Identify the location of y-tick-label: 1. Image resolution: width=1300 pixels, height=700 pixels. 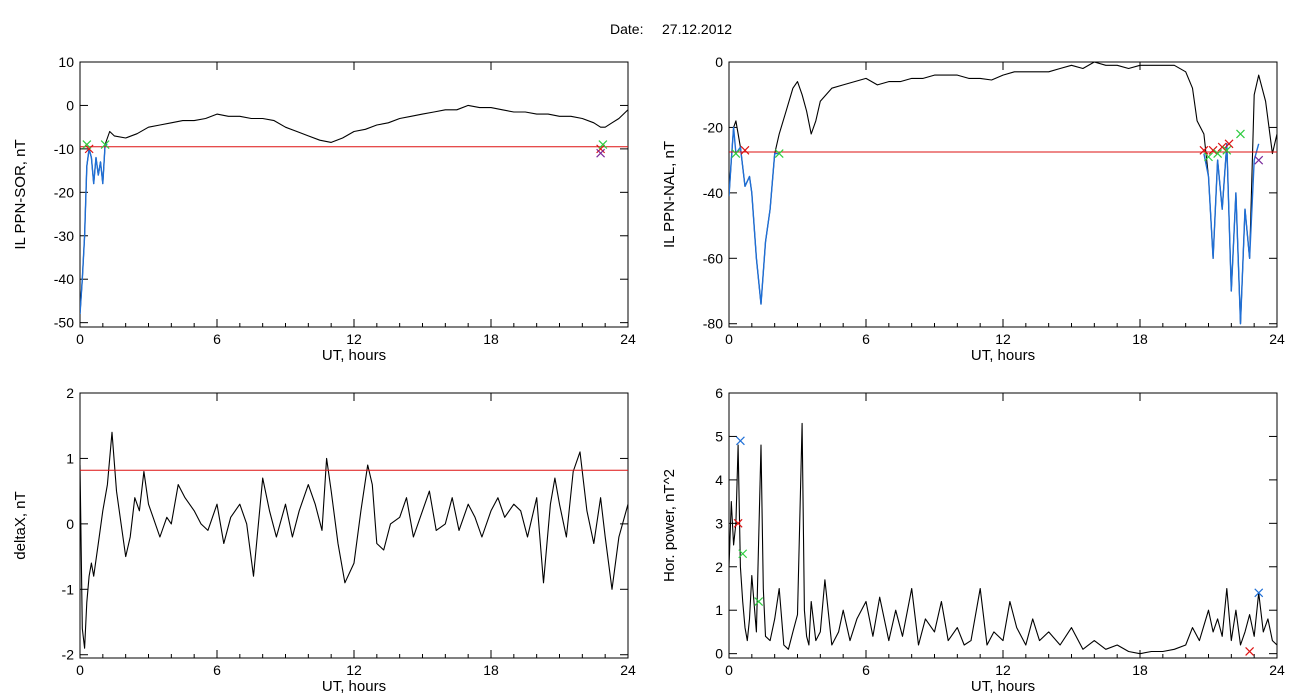
(719, 610).